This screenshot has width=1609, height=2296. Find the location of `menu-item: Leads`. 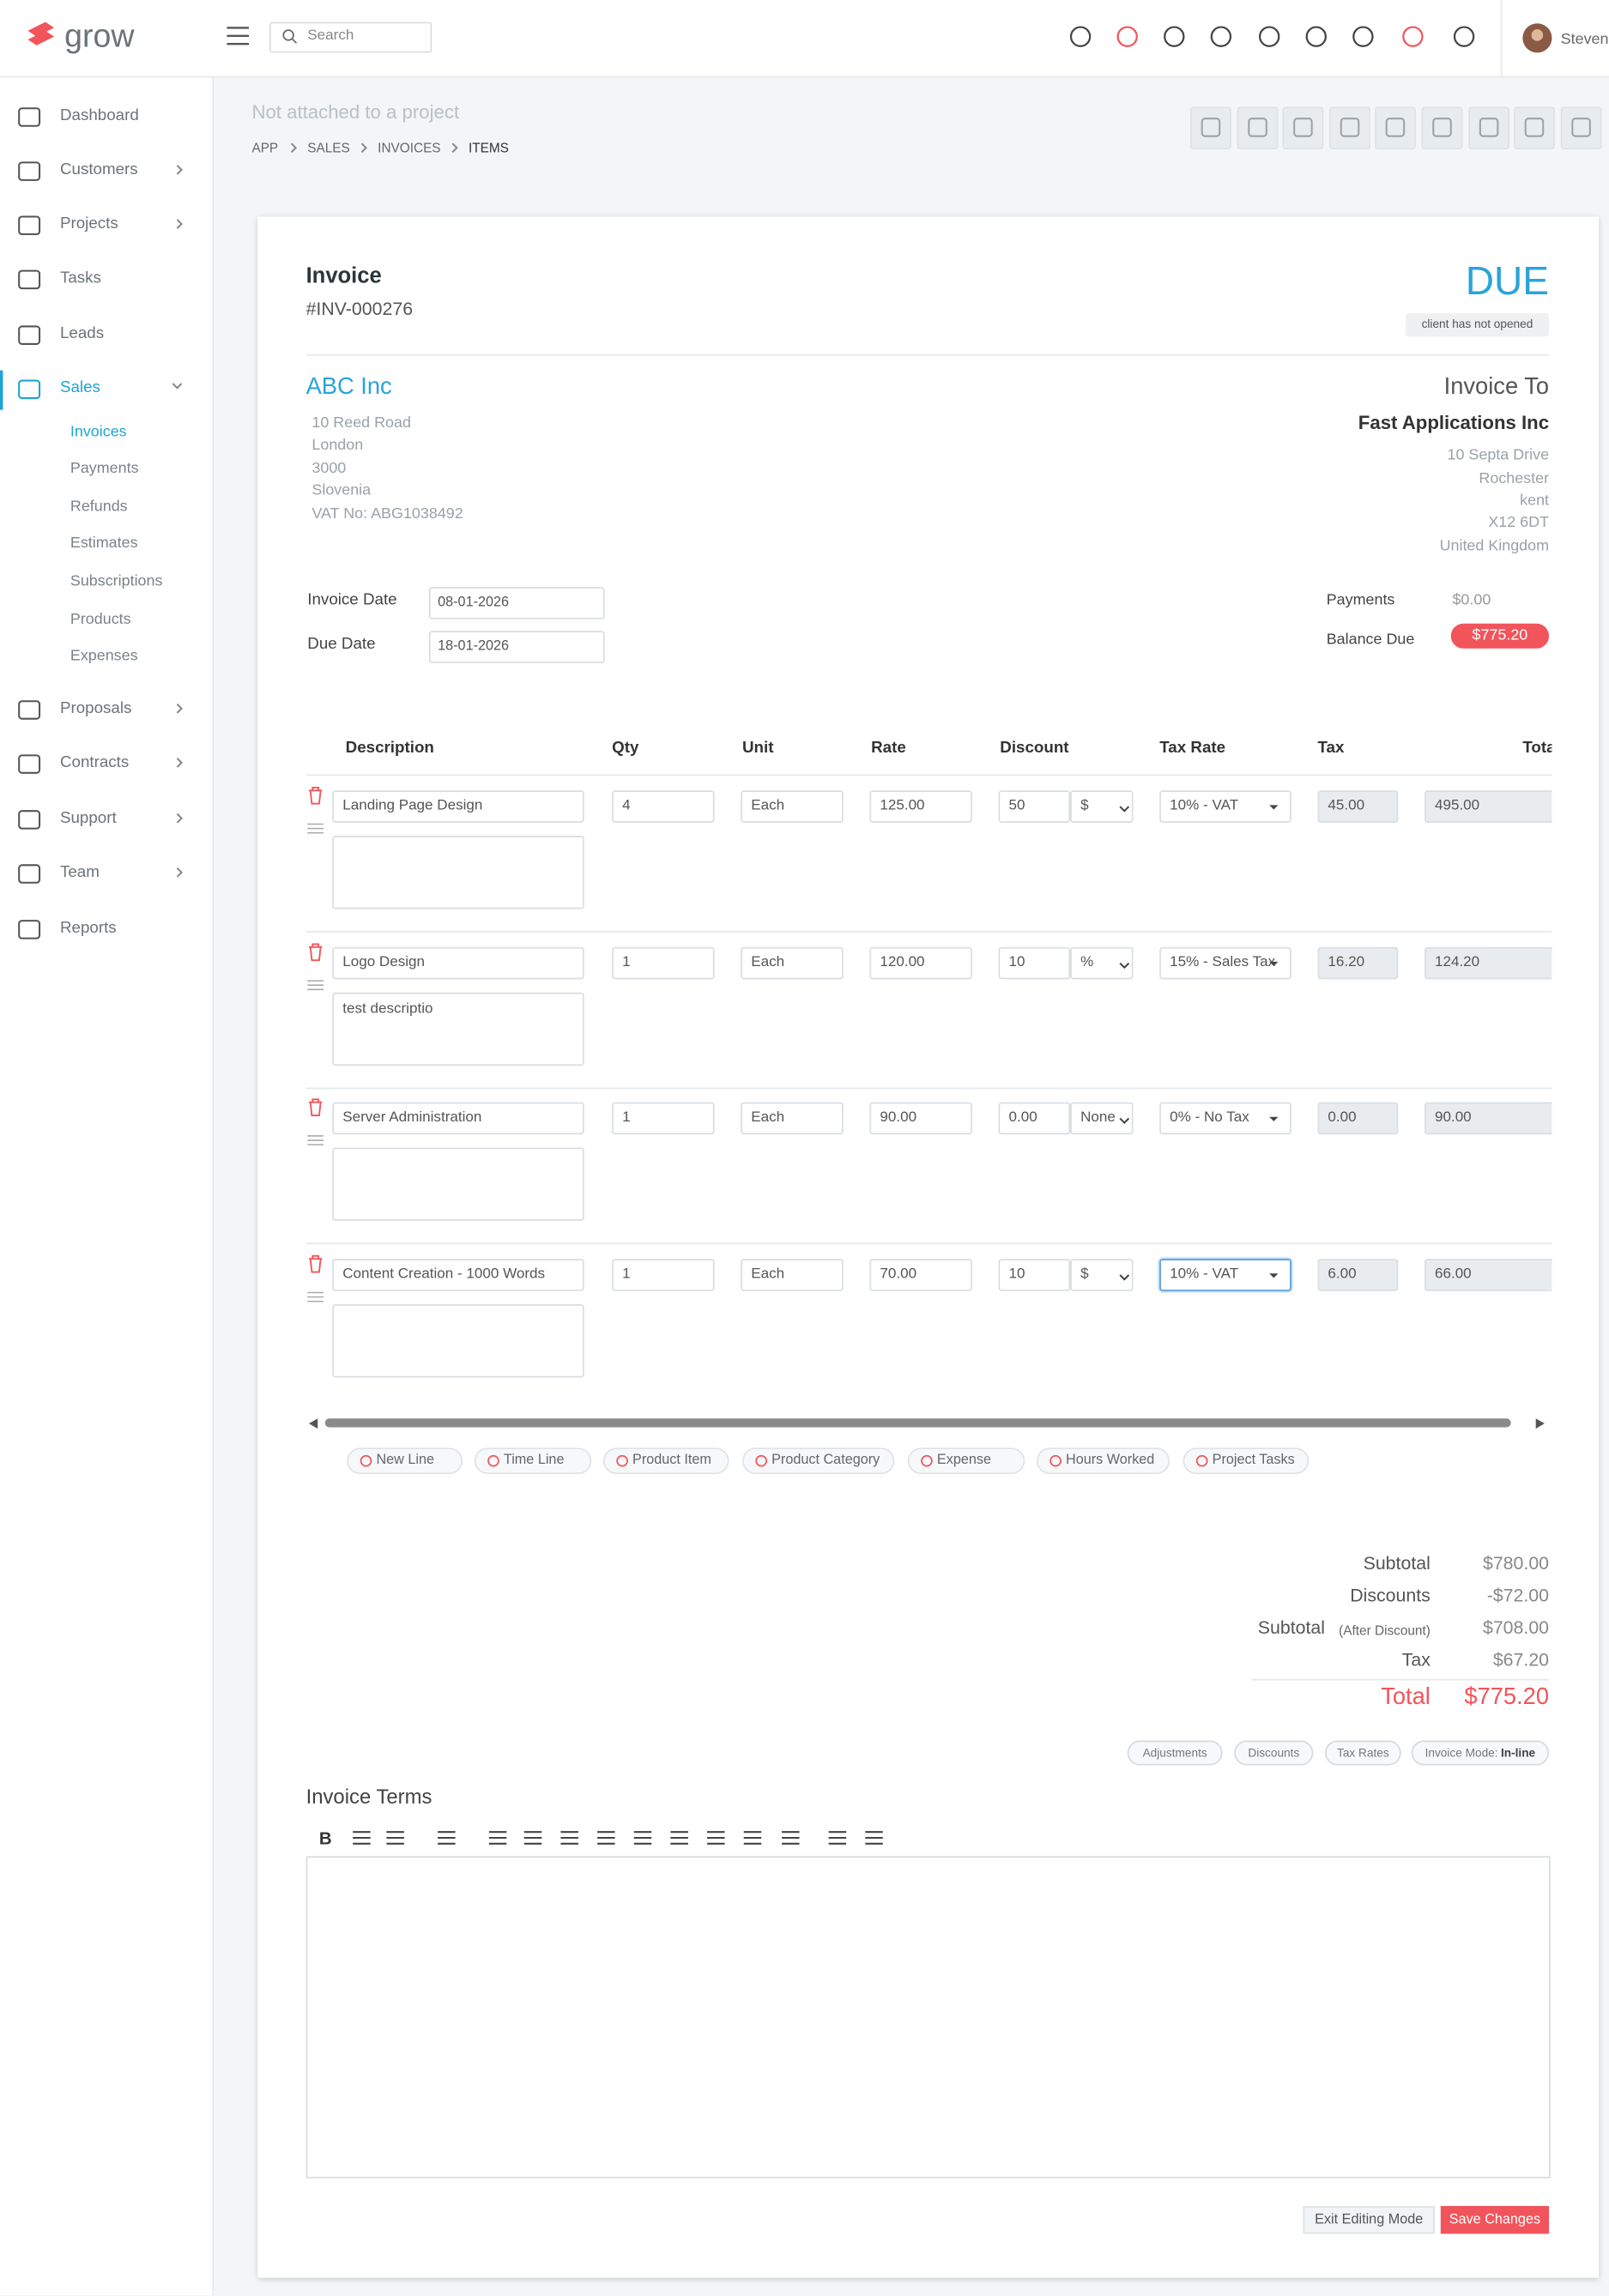

menu-item: Leads is located at coordinates (82, 334).